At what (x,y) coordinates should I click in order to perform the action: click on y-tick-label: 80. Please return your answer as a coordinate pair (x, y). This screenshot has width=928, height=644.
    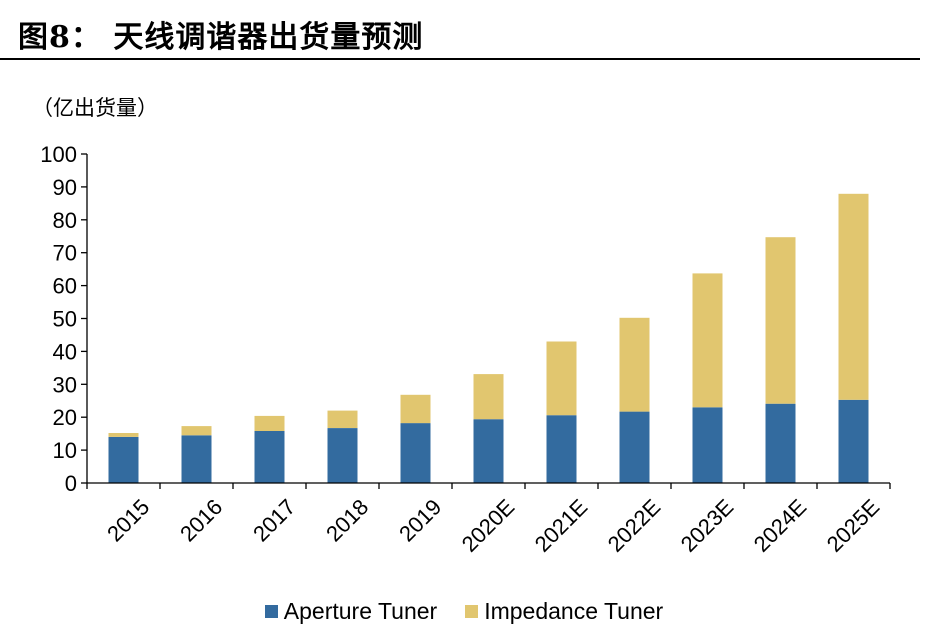
    Looking at the image, I should click on (65, 220).